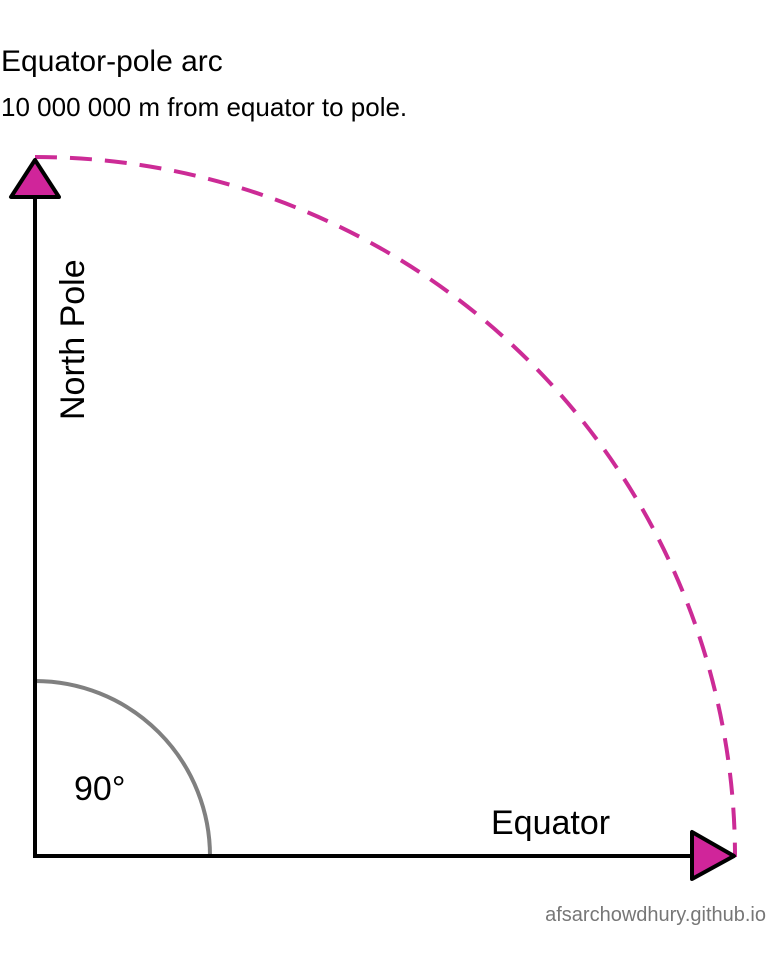  Describe the element at coordinates (73, 339) in the screenshot. I see `north-pole-label: North Pole` at that location.